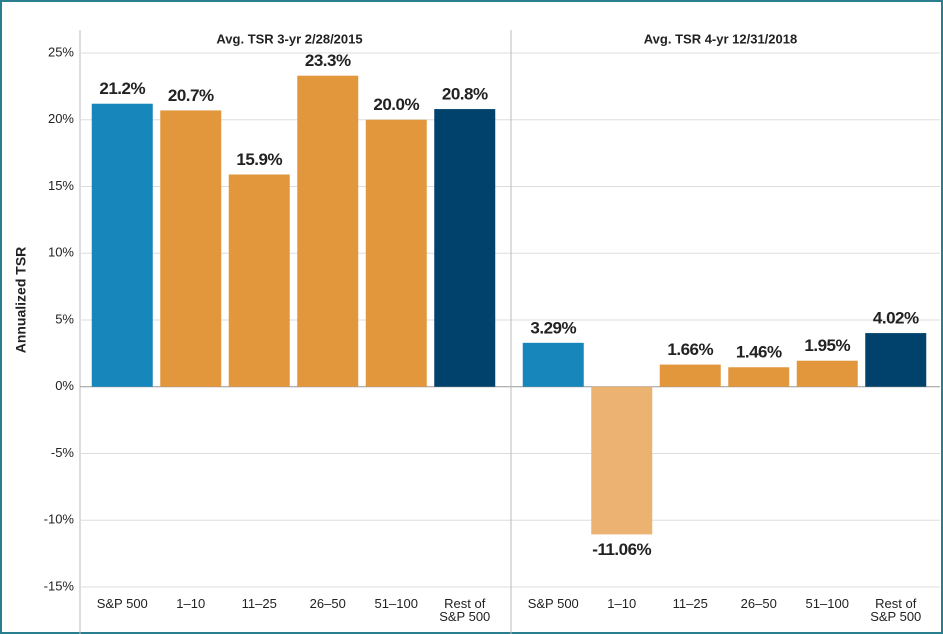 The height and width of the screenshot is (634, 943). I want to click on panel-title: Avg. TSR 3-yr 2/28/2015, so click(289, 38).